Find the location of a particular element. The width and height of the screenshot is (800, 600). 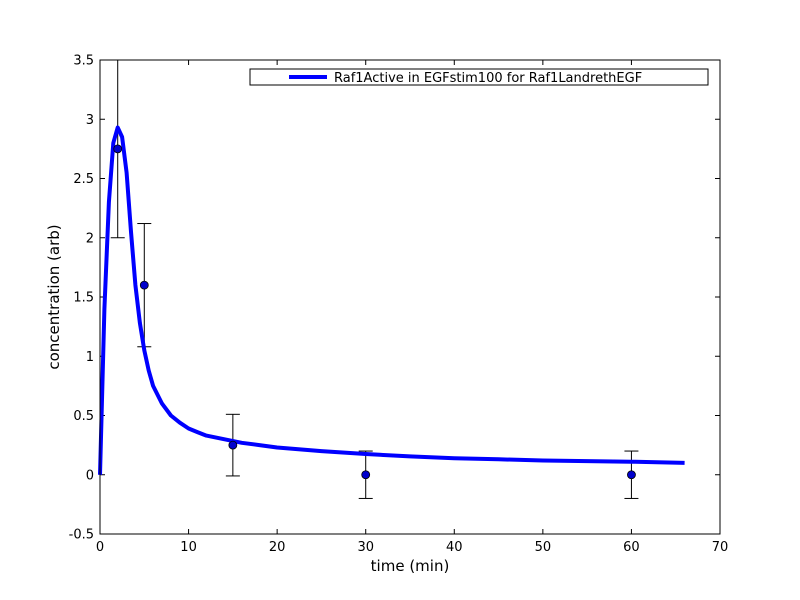

x-tick-label: 70 is located at coordinates (720, 547).